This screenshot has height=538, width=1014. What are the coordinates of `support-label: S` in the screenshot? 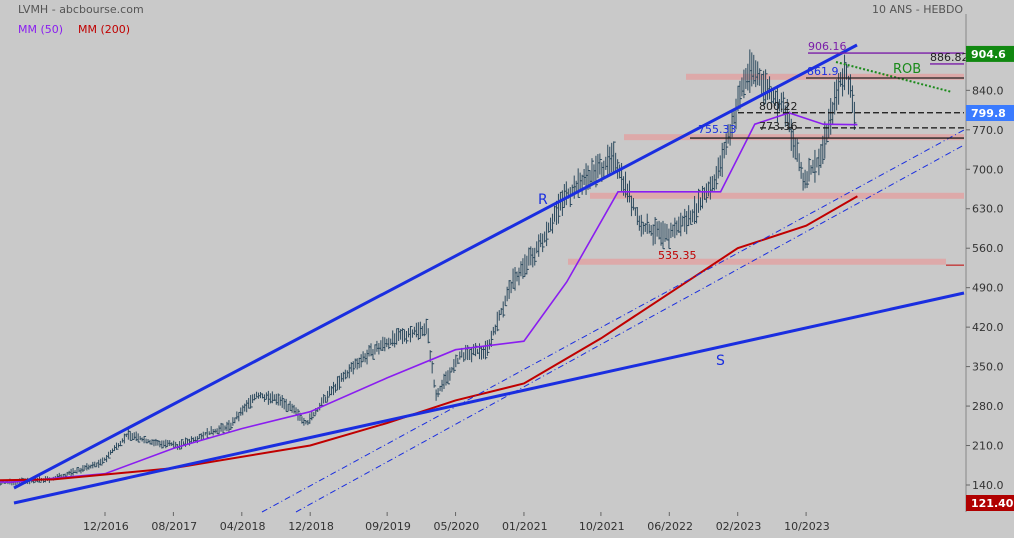 It's located at (720, 361).